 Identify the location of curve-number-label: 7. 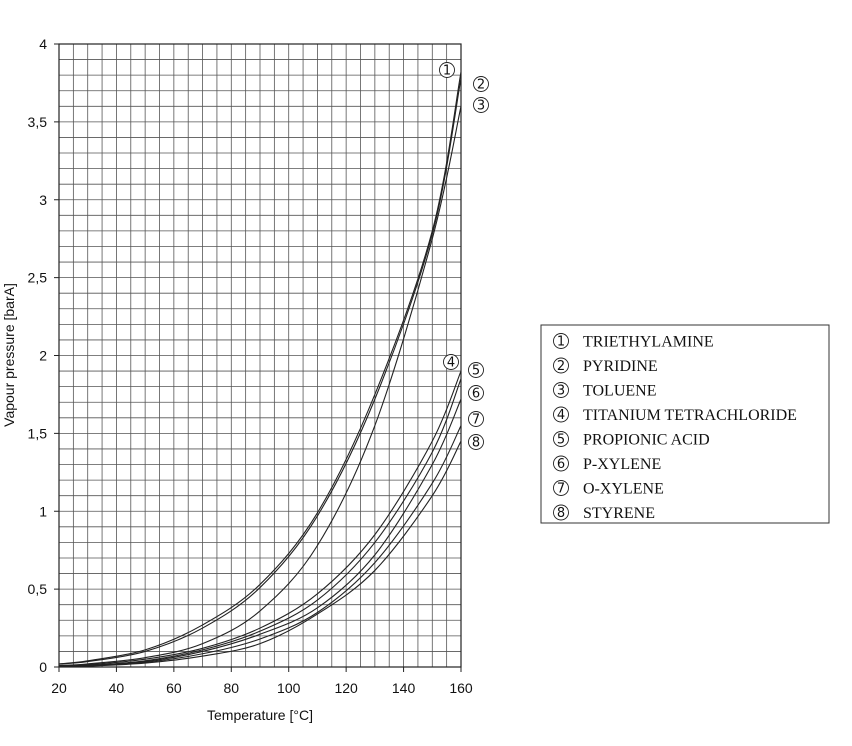
(476, 420).